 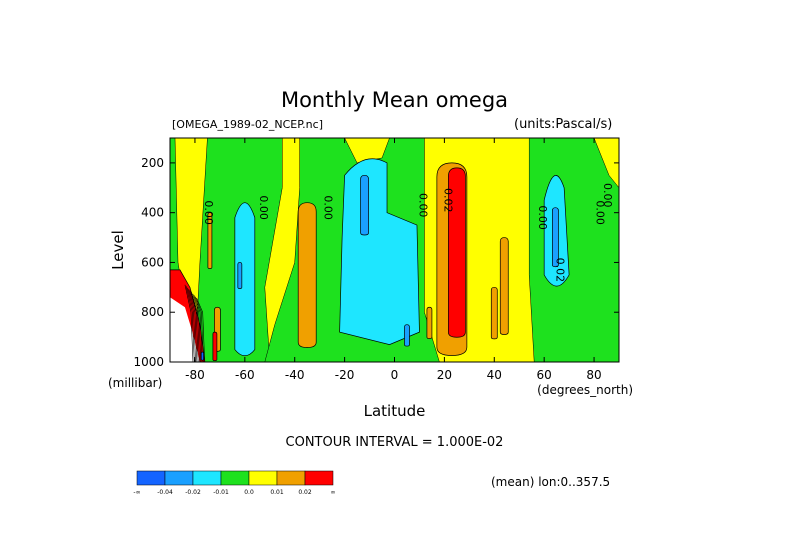 What do you see at coordinates (165, 492) in the screenshot?
I see `colorbar-label: -0.04` at bounding box center [165, 492].